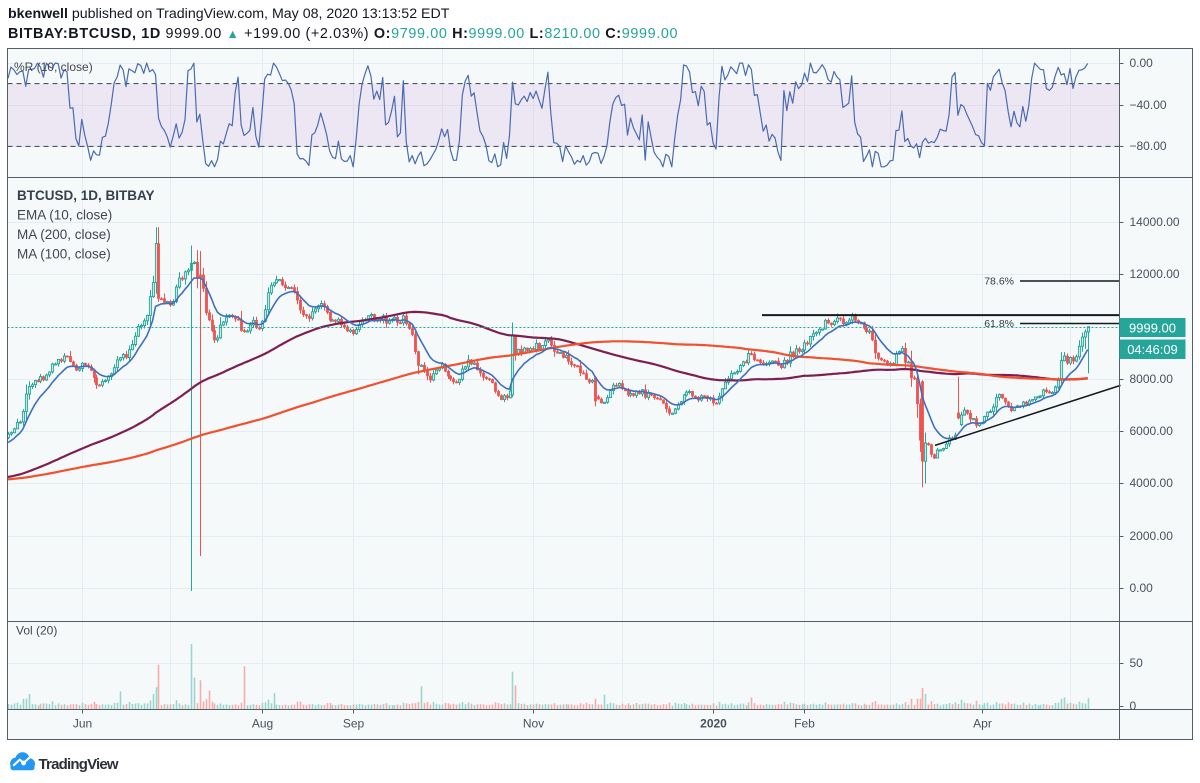  Describe the element at coordinates (982, 724) in the screenshot. I see `svg-text: Apr` at that location.